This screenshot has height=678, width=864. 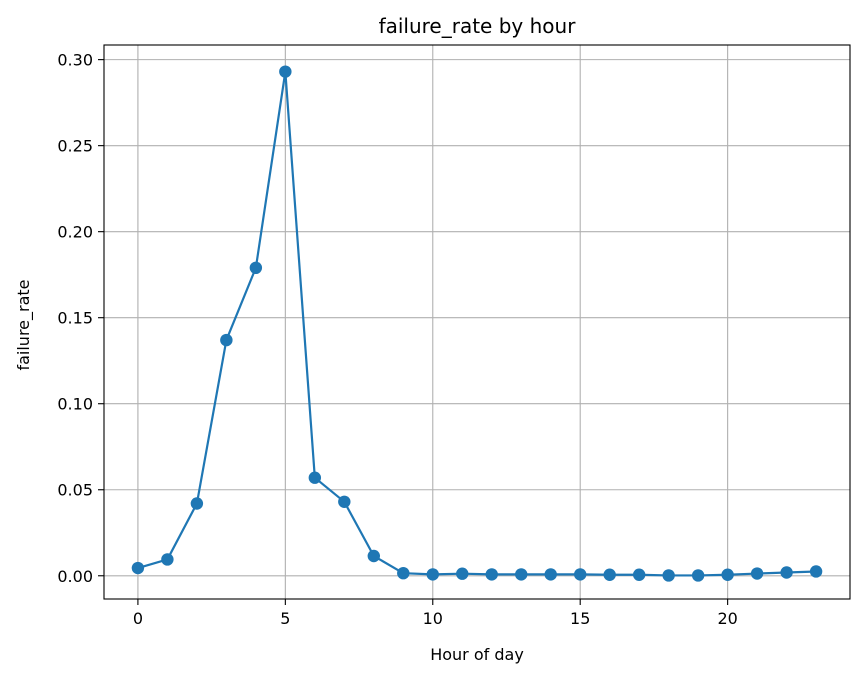 I want to click on x-tick-label: 20, so click(x=727, y=618).